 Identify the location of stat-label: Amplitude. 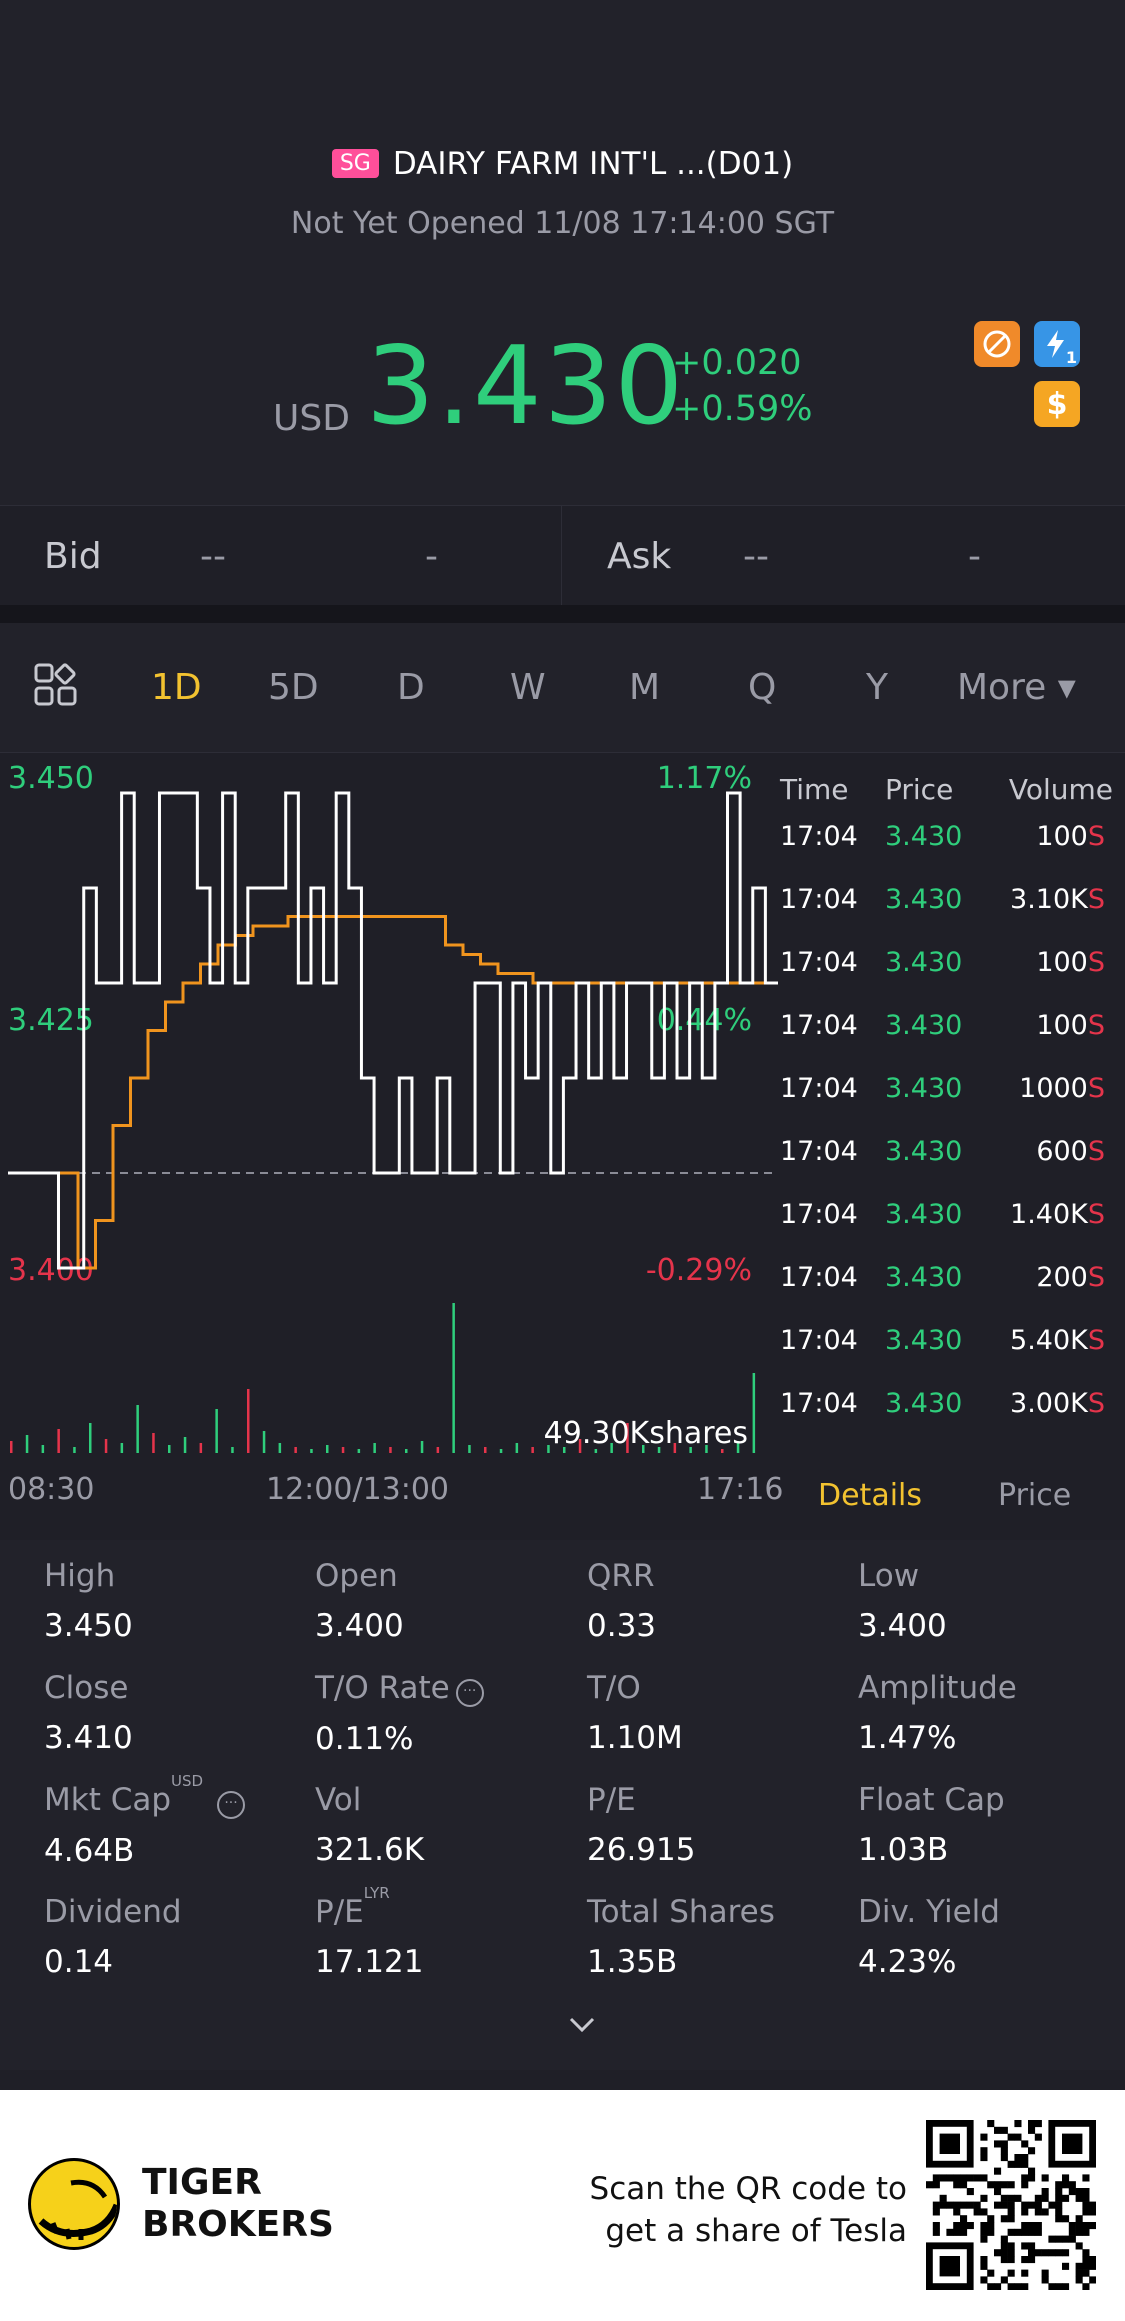
(991, 1688).